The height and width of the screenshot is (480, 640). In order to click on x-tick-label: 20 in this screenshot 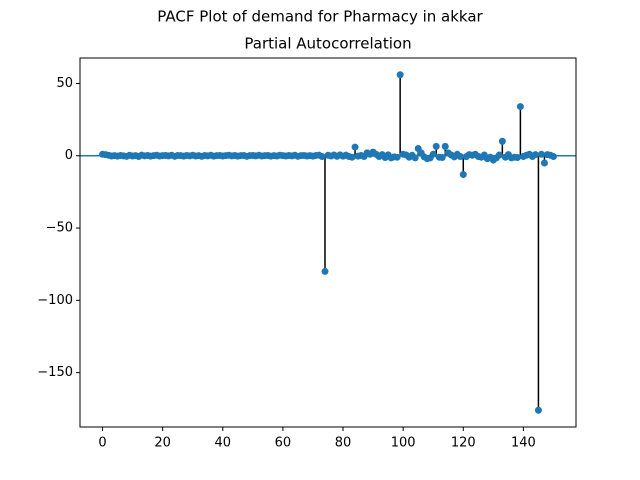, I will do `click(162, 443)`.